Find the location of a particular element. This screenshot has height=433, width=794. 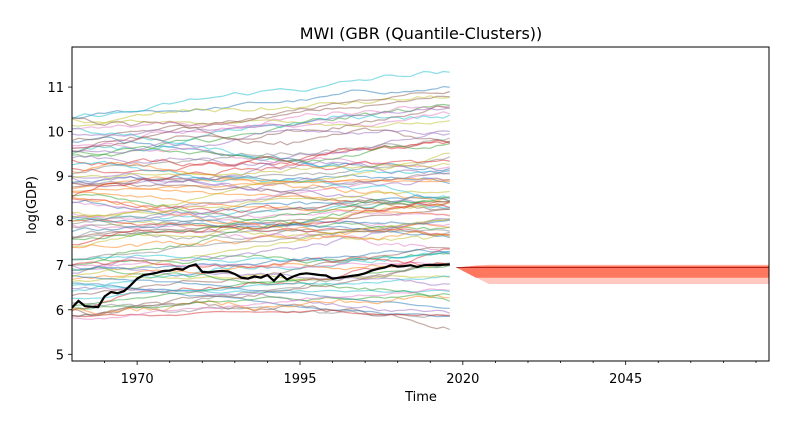

y-axis-label: log(GDP) is located at coordinates (32, 205).